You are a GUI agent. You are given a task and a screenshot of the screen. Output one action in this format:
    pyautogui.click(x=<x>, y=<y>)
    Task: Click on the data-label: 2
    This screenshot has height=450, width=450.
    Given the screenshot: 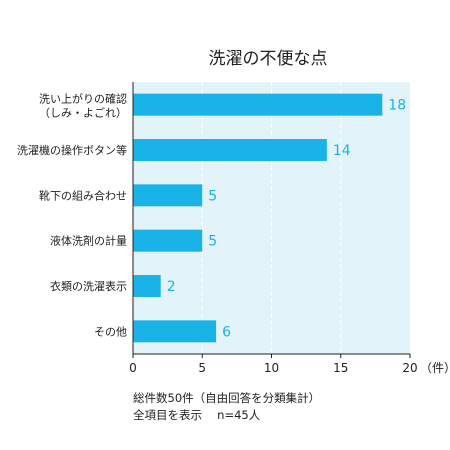 What is the action you would take?
    pyautogui.click(x=171, y=287)
    